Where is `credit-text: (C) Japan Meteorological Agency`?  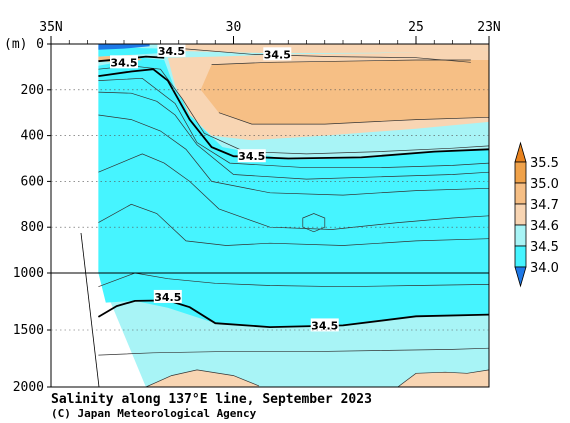
credit-text: (C) Japan Meteorological Agency is located at coordinates (154, 413).